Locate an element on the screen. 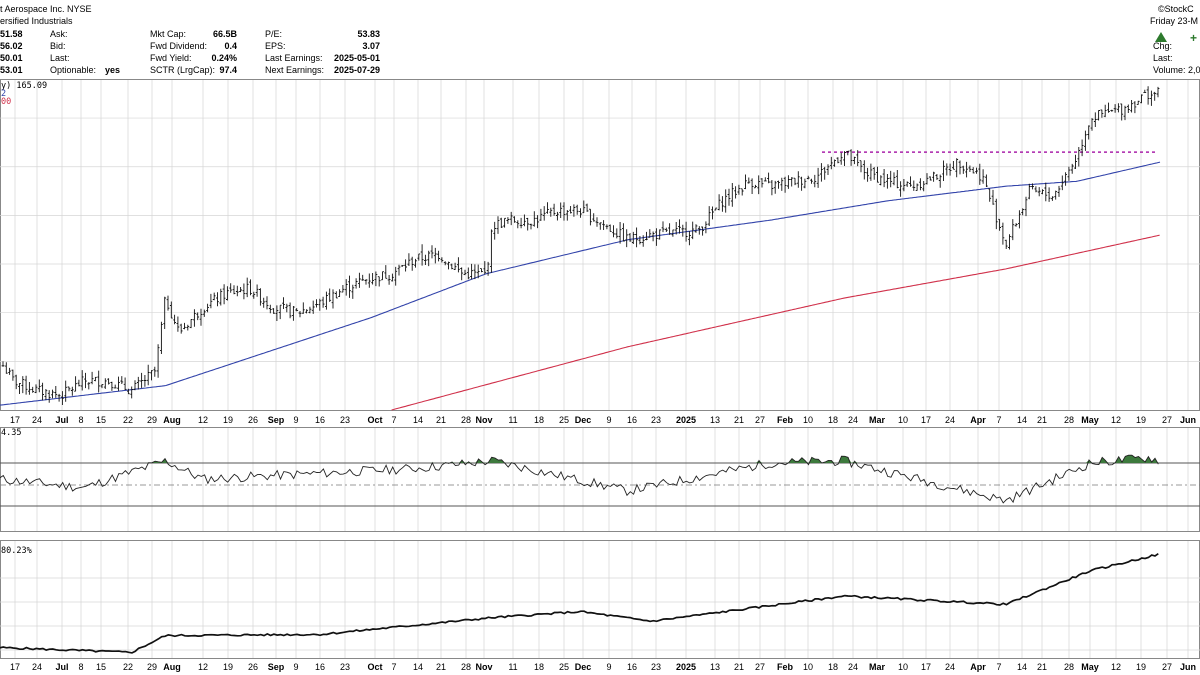 This screenshot has width=1200, height=675. x-axis-upper-tick-label: Aug is located at coordinates (172, 420).